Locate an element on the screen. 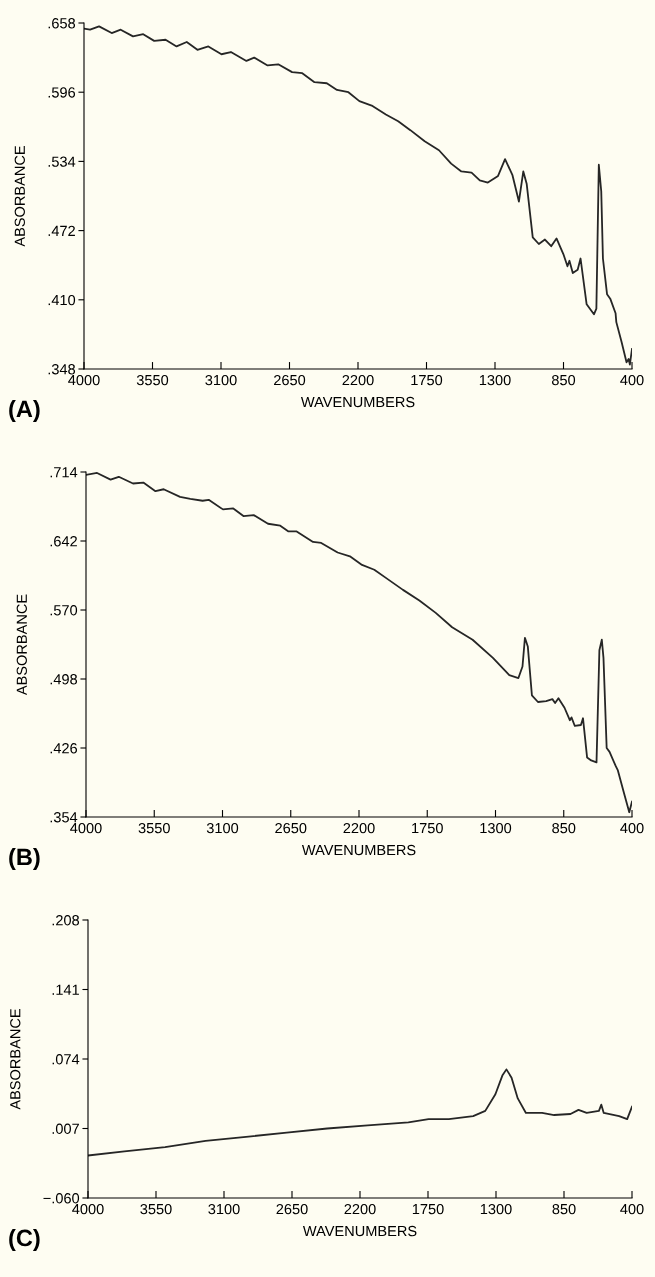  y-tick-label: .570 is located at coordinates (64, 610).